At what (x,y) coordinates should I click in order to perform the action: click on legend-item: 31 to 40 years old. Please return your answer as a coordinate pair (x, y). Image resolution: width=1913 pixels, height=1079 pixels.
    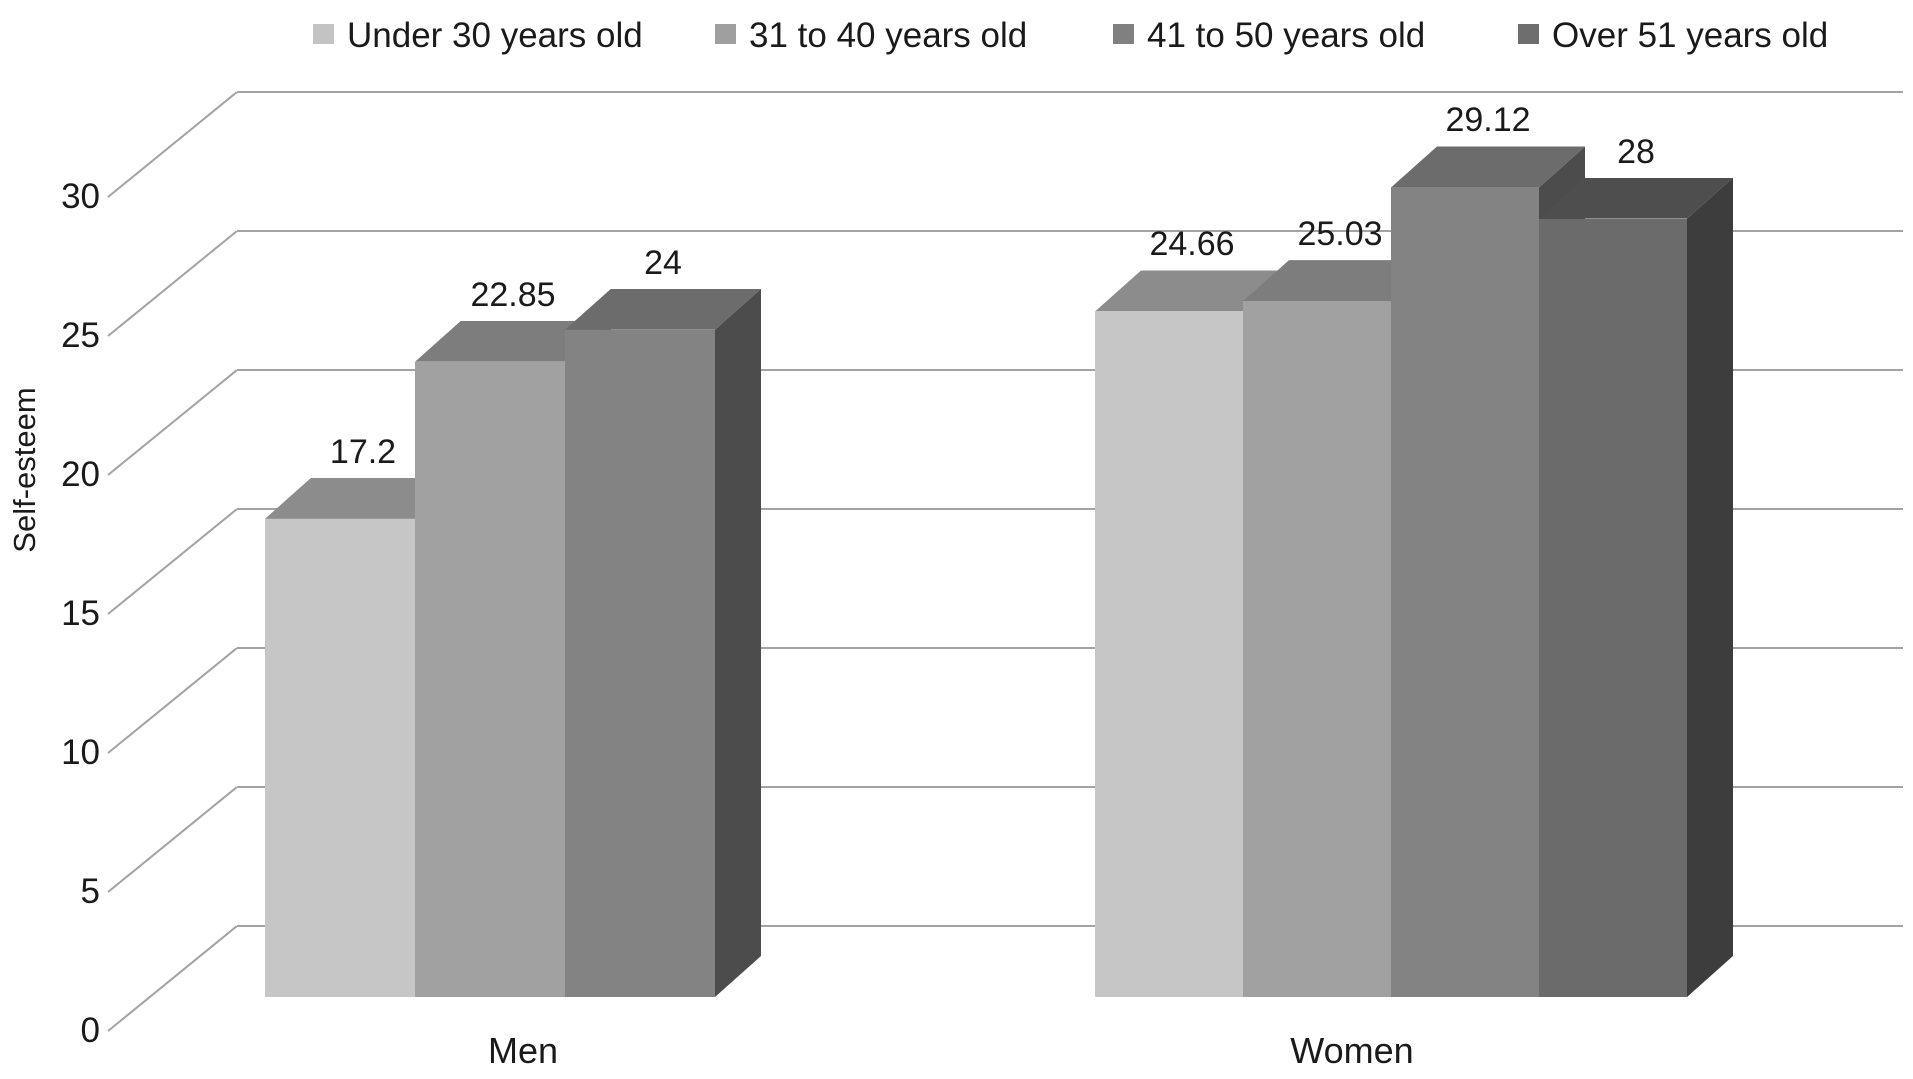
    Looking at the image, I should click on (871, 36).